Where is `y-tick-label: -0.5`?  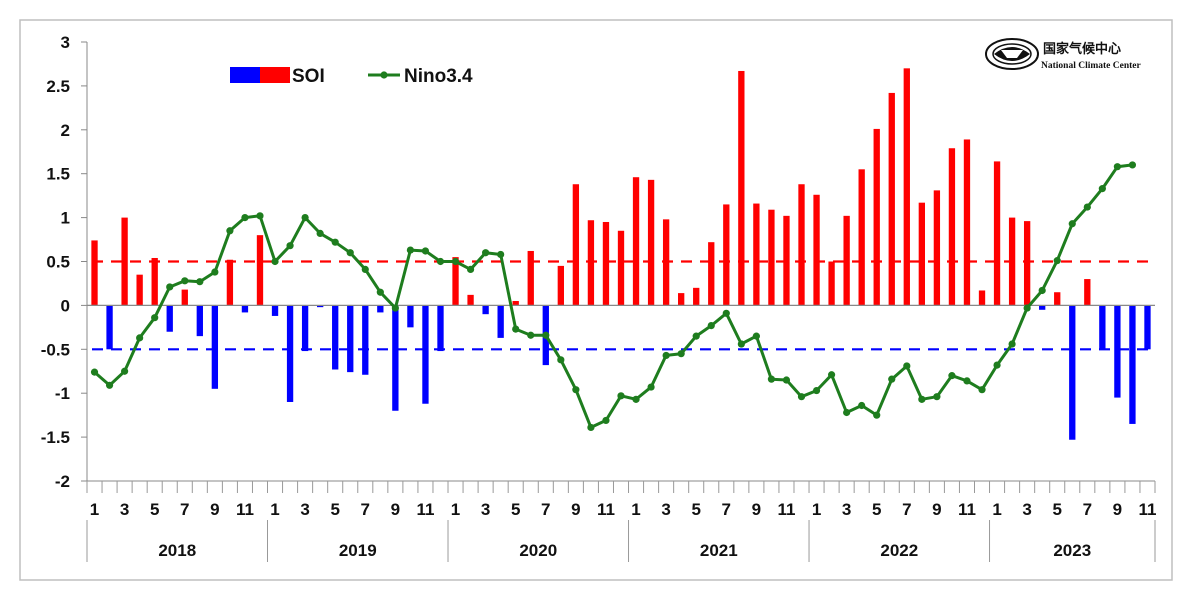
y-tick-label: -0.5 is located at coordinates (55, 349).